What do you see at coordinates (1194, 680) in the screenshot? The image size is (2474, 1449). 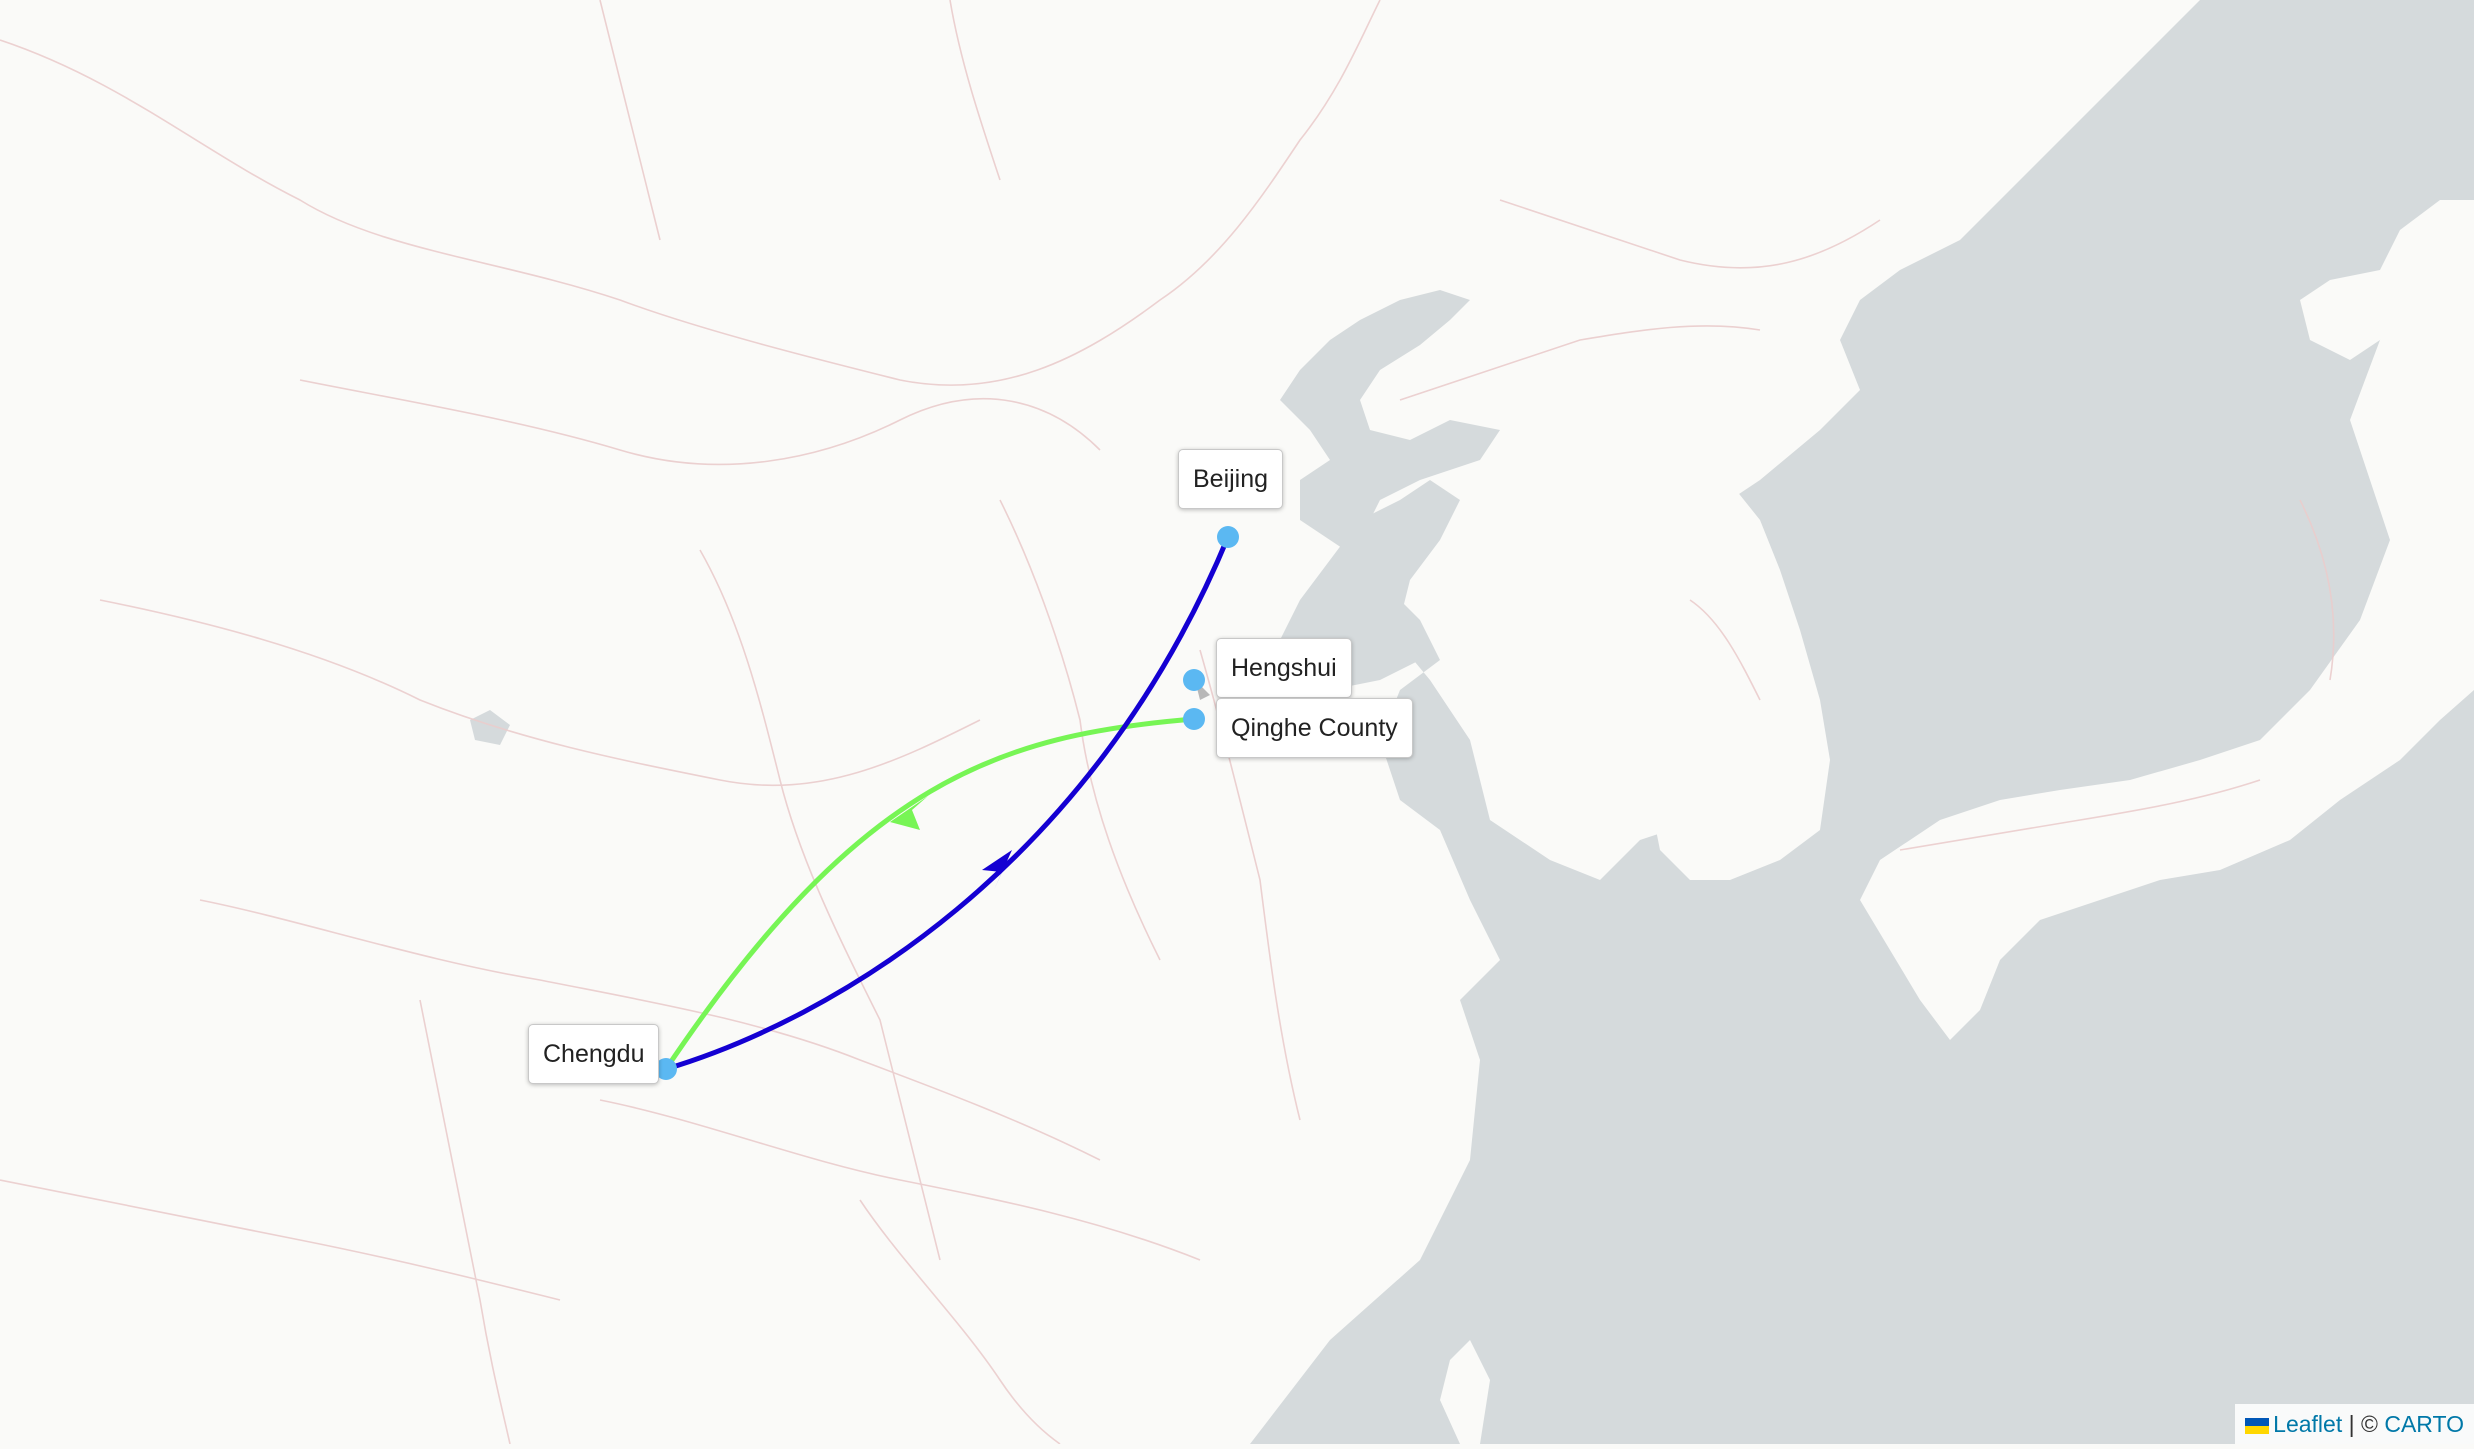 I see `marker-hengshui` at bounding box center [1194, 680].